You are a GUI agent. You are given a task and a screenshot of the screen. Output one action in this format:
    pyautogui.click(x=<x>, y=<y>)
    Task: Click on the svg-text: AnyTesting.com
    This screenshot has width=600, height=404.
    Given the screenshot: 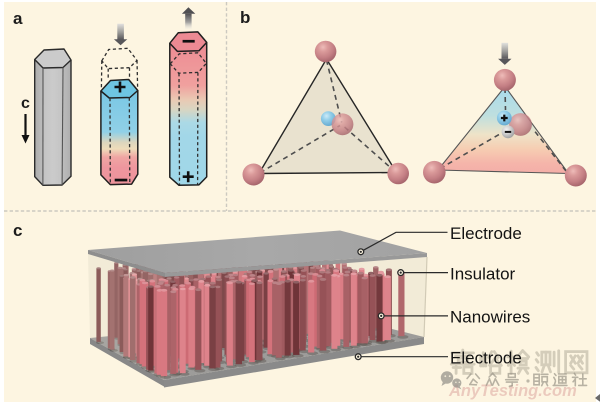 What is the action you would take?
    pyautogui.click(x=512, y=391)
    